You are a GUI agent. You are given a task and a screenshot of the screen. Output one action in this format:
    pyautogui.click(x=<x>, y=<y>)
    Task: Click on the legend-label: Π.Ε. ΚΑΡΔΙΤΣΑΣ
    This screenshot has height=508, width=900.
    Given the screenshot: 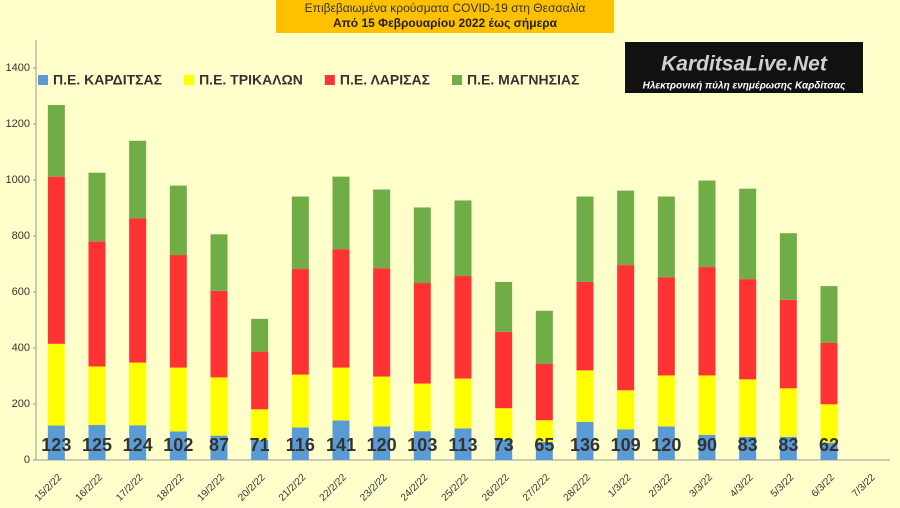 What is the action you would take?
    pyautogui.click(x=107, y=80)
    